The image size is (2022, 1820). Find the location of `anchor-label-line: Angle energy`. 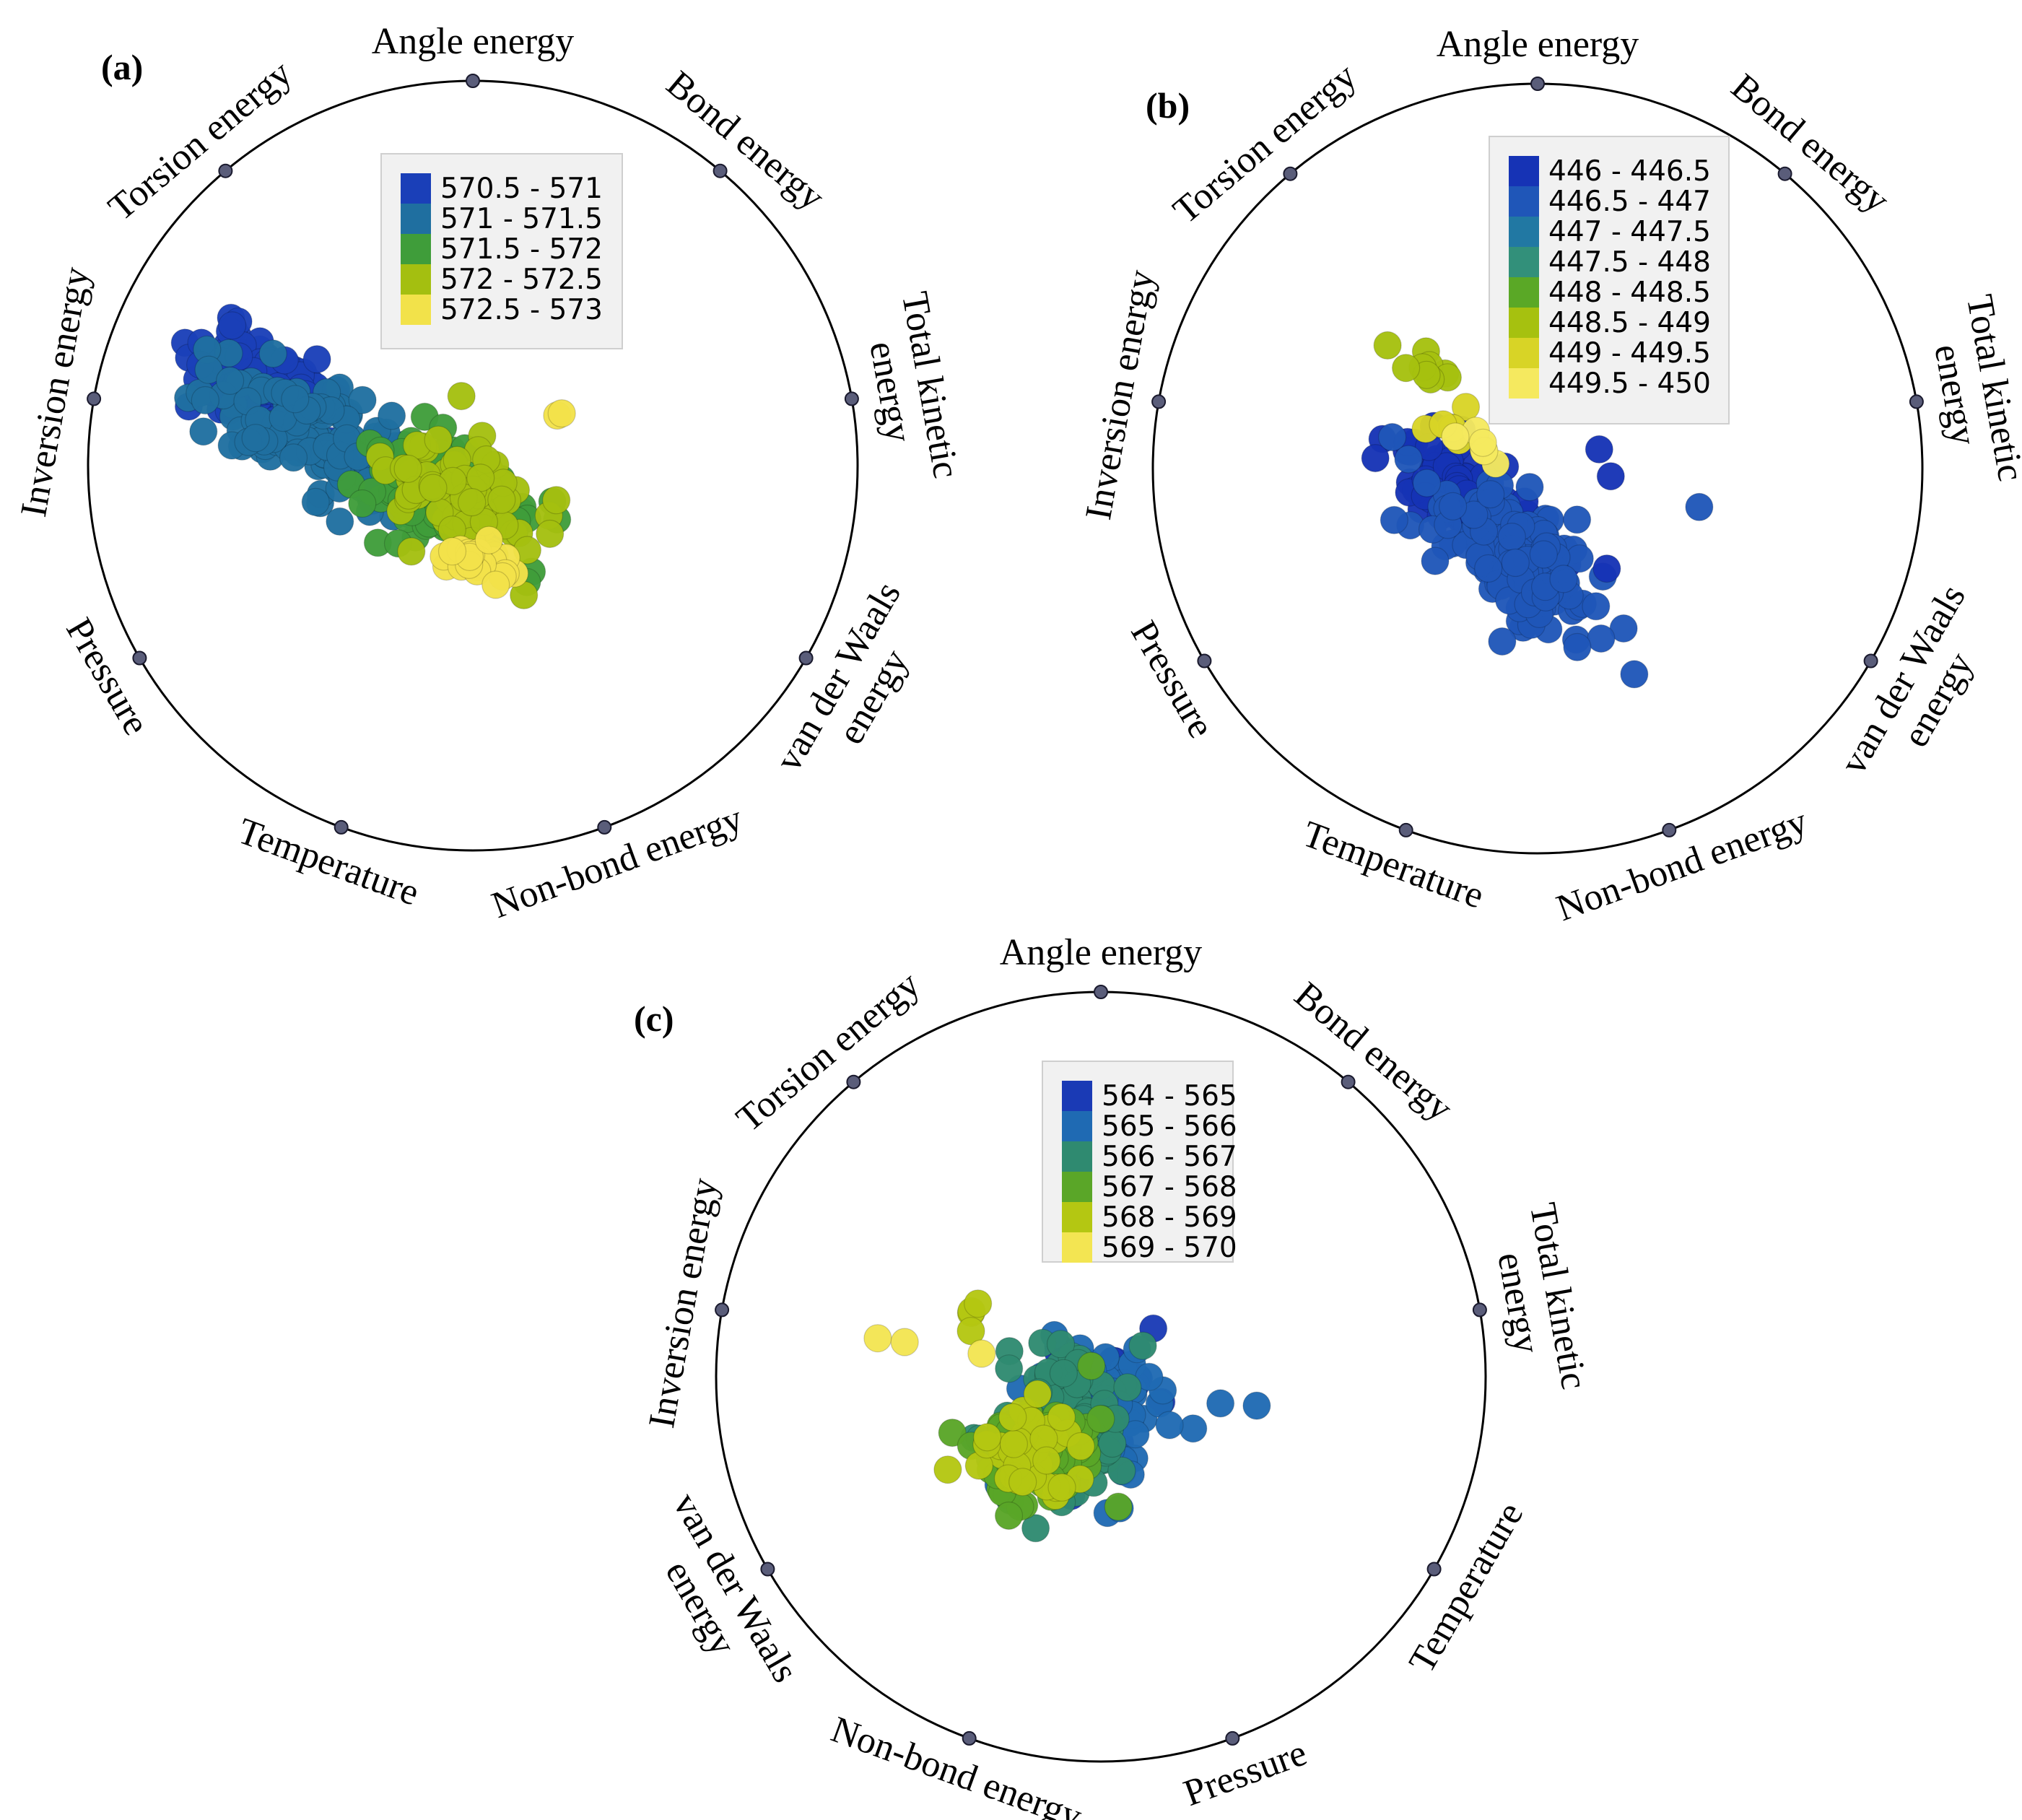

anchor-label-line: Angle energy is located at coordinates (1101, 952).